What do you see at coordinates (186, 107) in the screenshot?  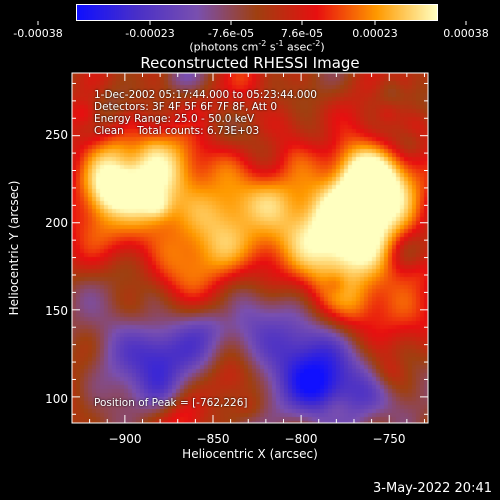 I see `info-detectors: Detectors: 3F 4F 5F 6F 7F 8F, Att 0` at bounding box center [186, 107].